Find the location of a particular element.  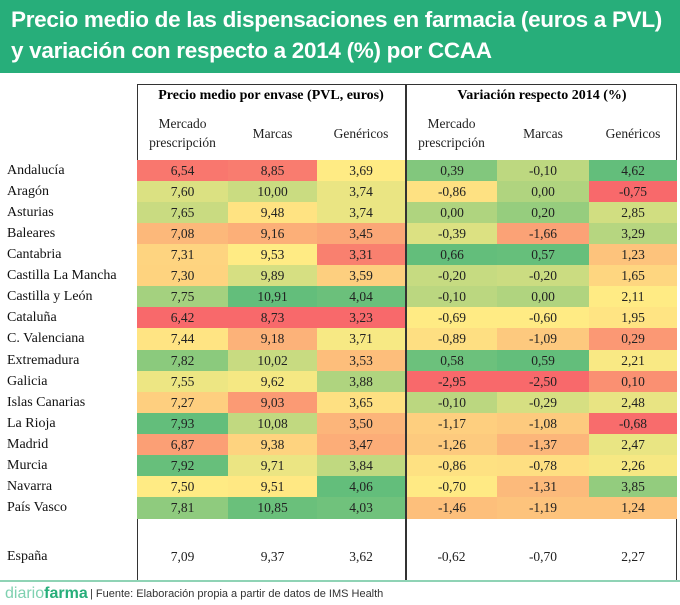

heatmap-cell: 4,62 is located at coordinates (633, 171).